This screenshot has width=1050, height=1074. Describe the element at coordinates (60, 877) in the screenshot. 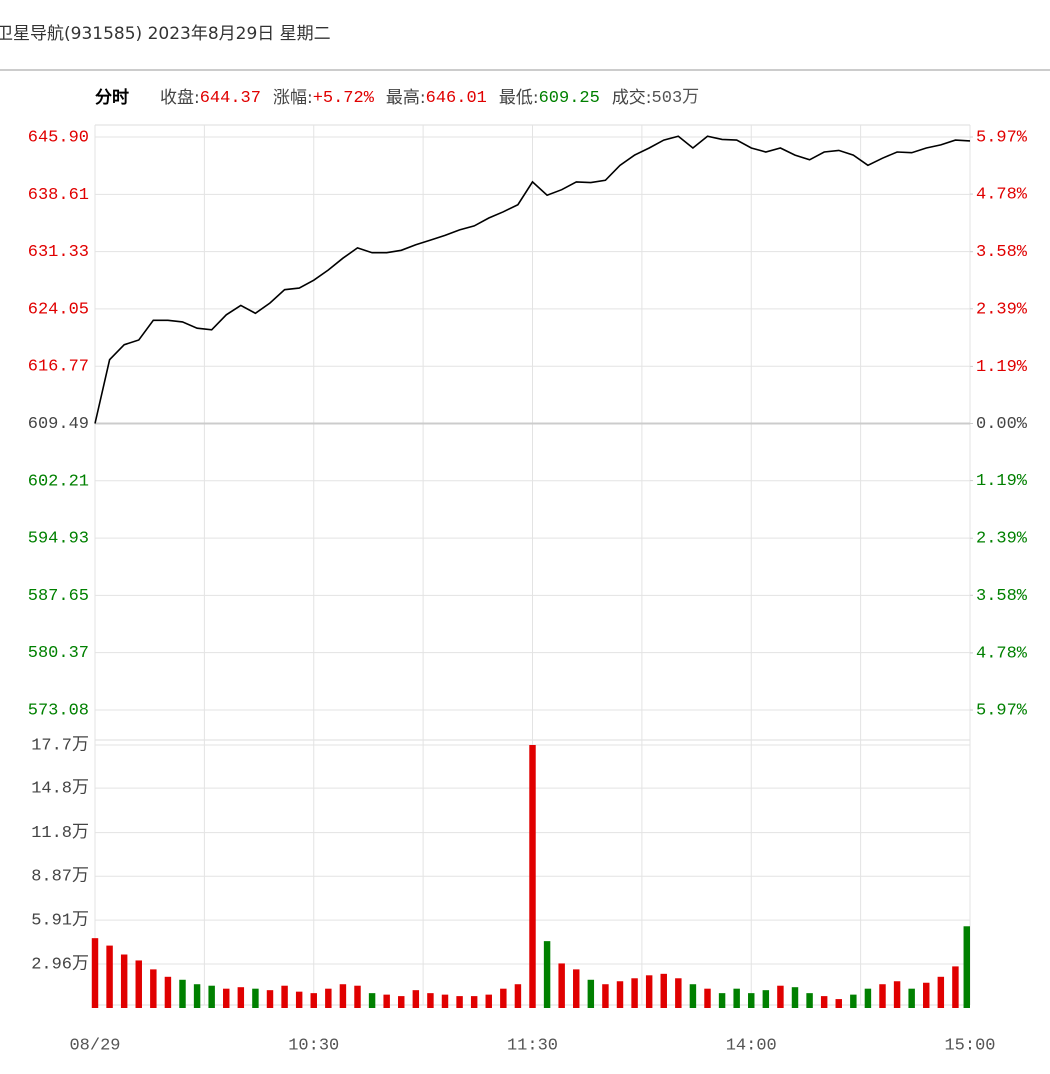

I see `y-tick-label: 8.87万` at that location.